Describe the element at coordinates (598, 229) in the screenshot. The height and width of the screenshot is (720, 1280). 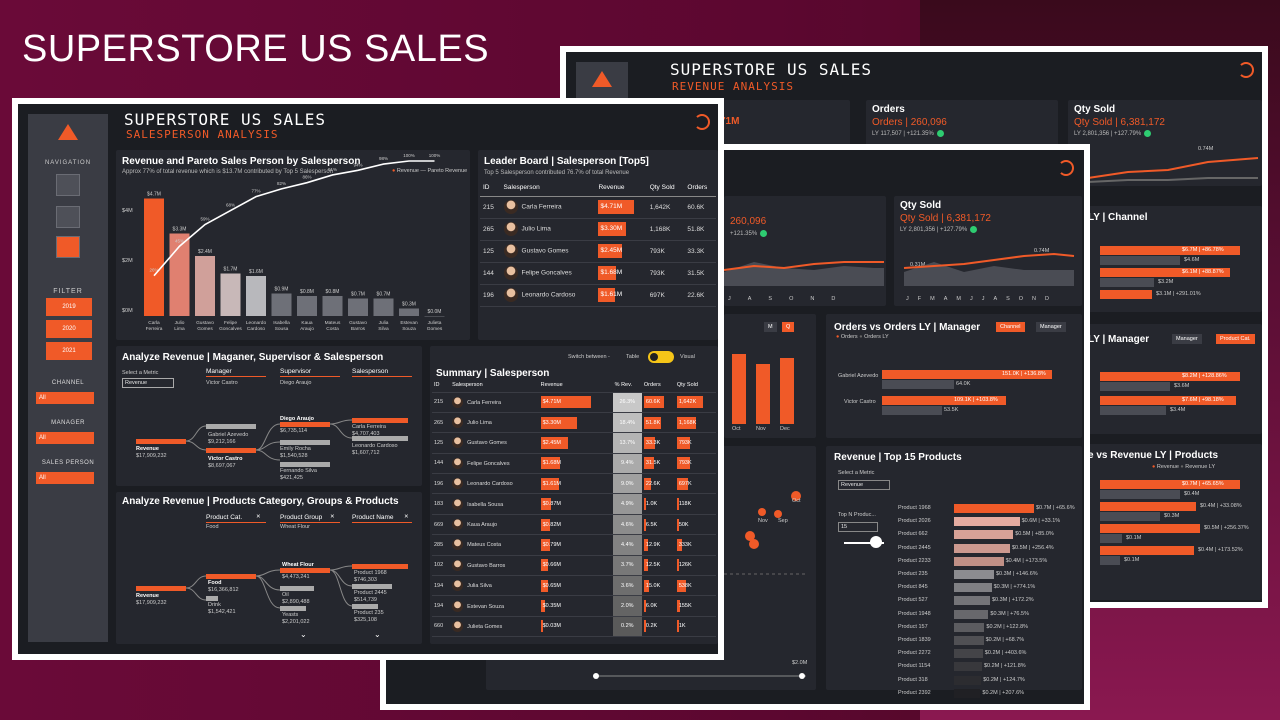
I see `lb-row: 265 Julio Lima $3.30M 1,168K 51.8K` at that location.